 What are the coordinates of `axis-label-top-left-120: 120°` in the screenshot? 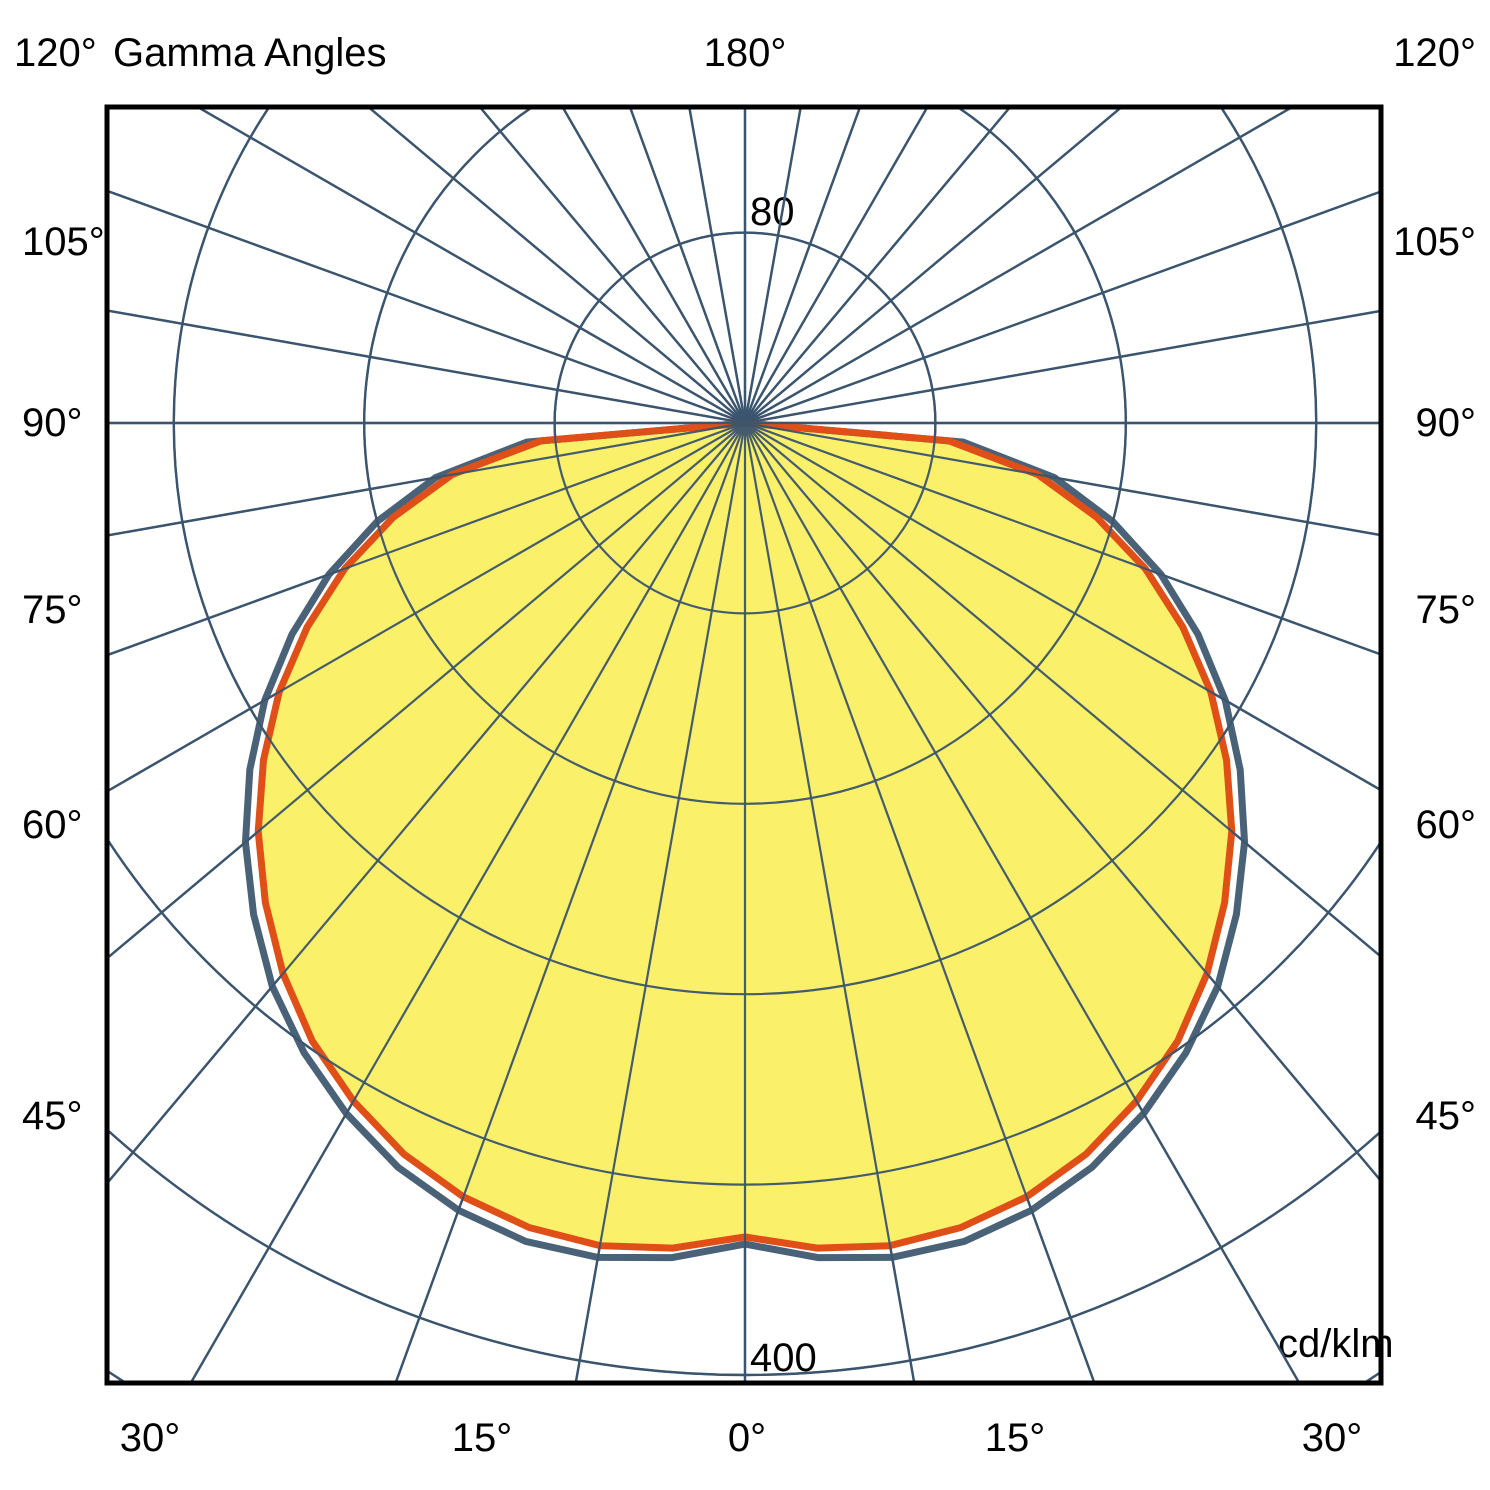 It's located at (55, 53).